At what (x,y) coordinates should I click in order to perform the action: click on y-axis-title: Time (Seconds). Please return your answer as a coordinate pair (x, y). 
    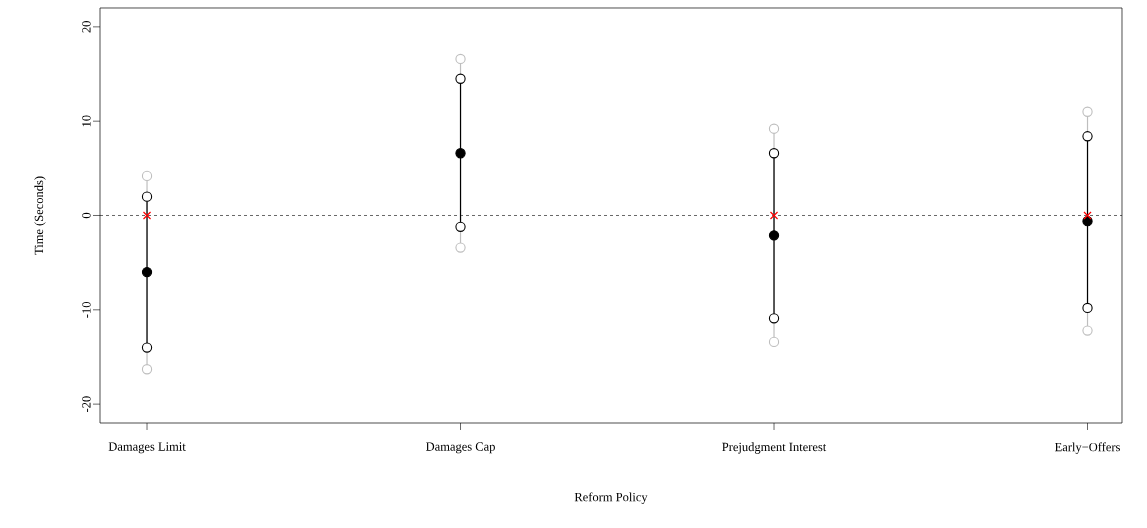
    Looking at the image, I should click on (40, 215).